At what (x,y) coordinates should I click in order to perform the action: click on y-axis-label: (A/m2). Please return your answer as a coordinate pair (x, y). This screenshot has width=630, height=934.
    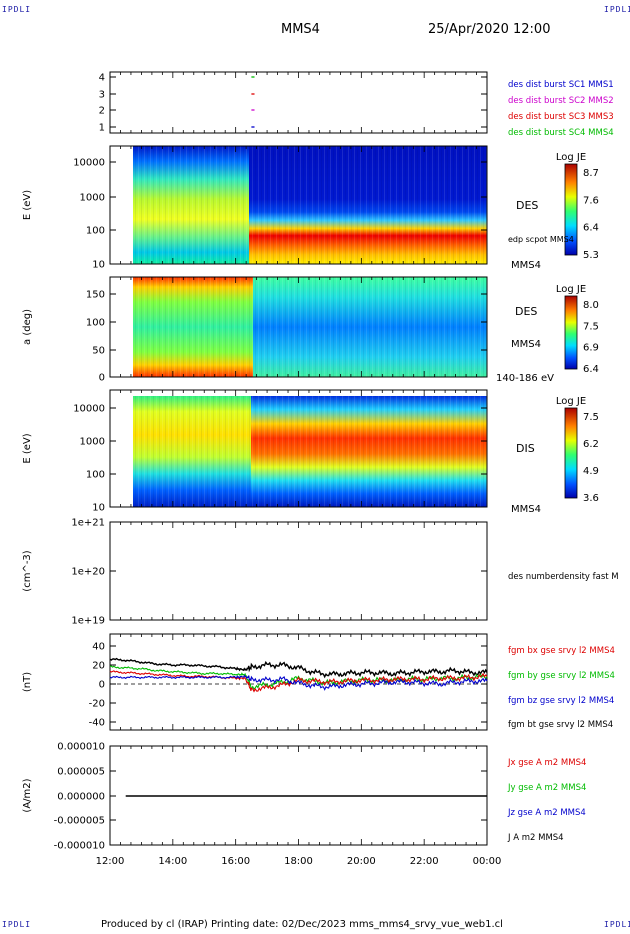
    Looking at the image, I should click on (27, 795).